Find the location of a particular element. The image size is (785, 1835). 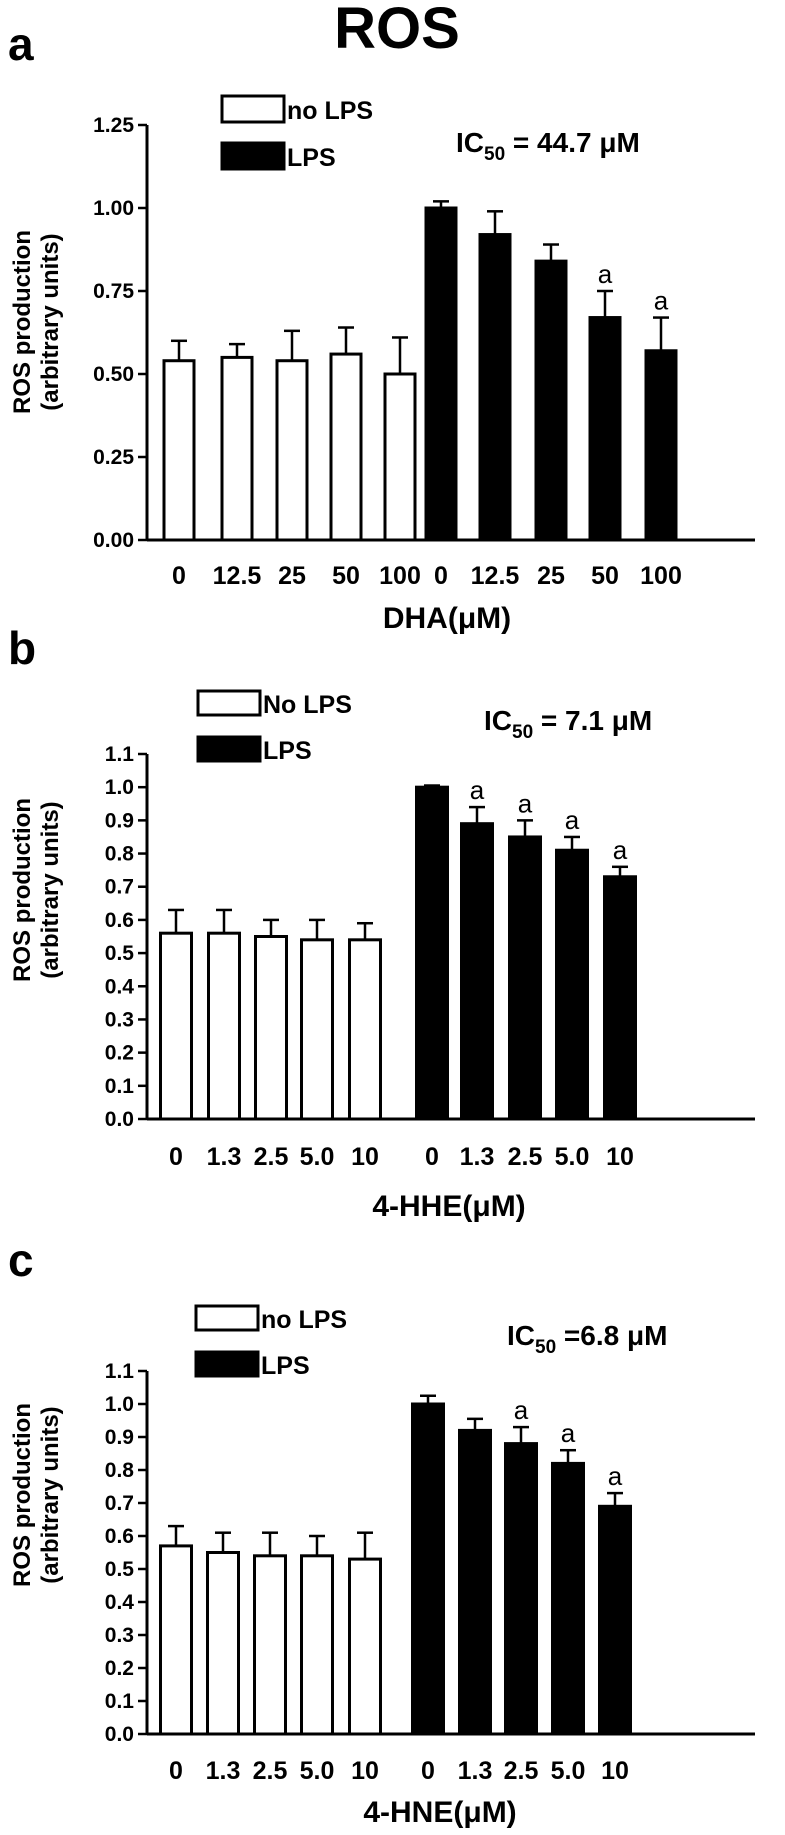

bar-group: aa is located at coordinates (420, 371).